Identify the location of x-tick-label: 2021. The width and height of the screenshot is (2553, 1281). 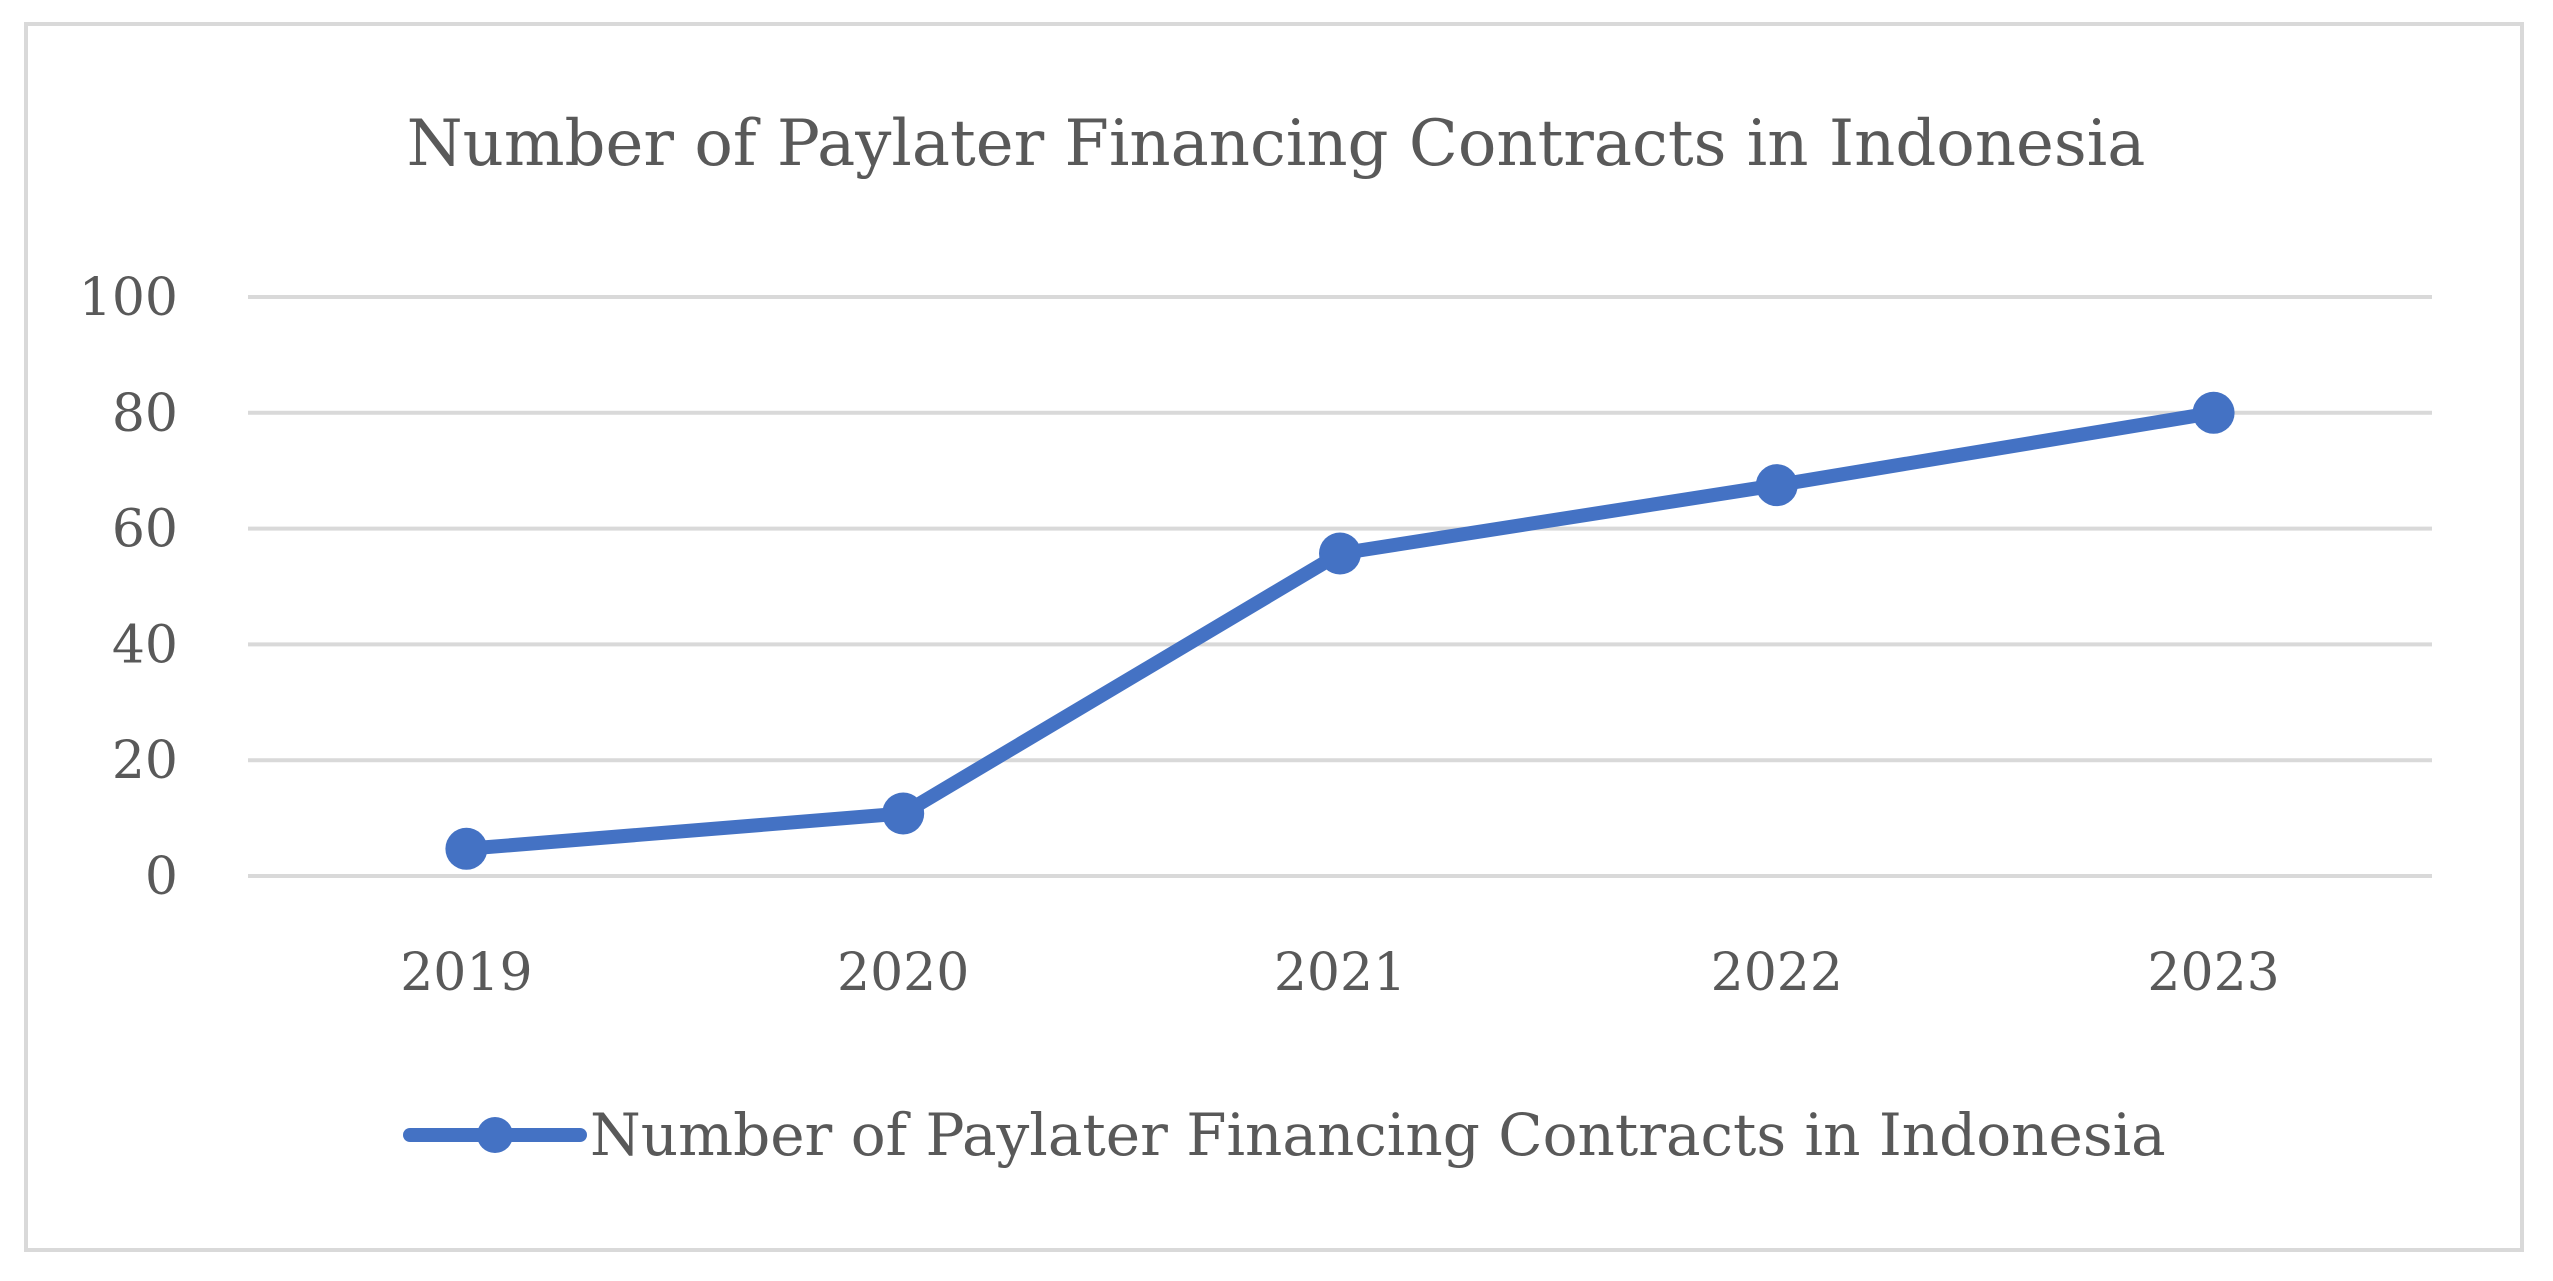
(1340, 973).